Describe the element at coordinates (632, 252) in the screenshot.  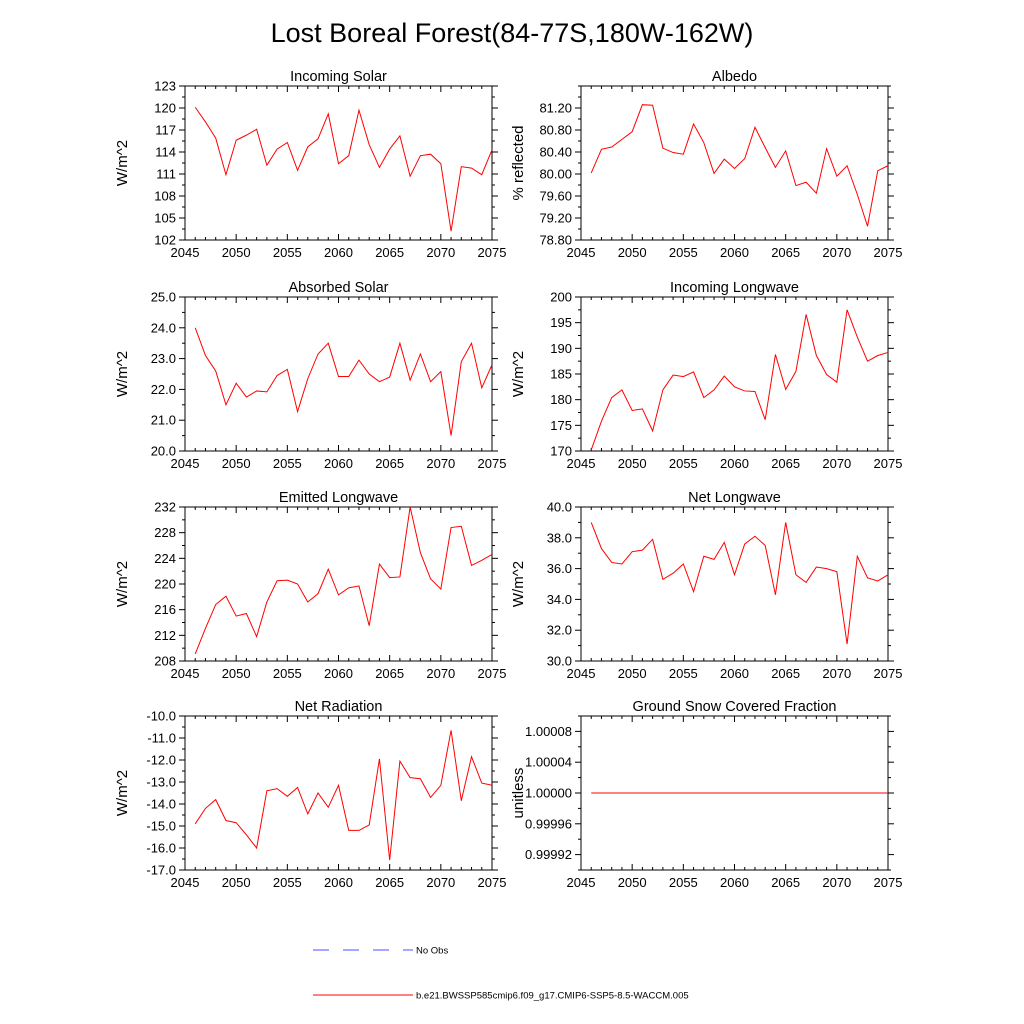
I see `albedo-xtick-label: 2050` at that location.